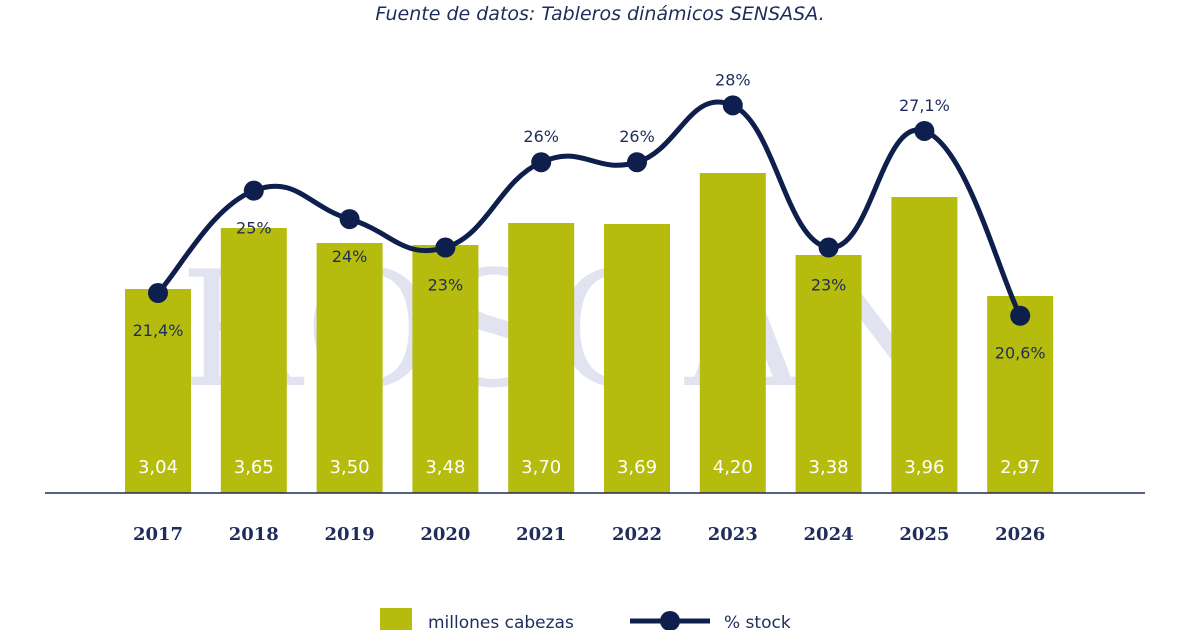  Describe the element at coordinates (829, 285) in the screenshot. I see `stock-label-2024: 23%` at that location.